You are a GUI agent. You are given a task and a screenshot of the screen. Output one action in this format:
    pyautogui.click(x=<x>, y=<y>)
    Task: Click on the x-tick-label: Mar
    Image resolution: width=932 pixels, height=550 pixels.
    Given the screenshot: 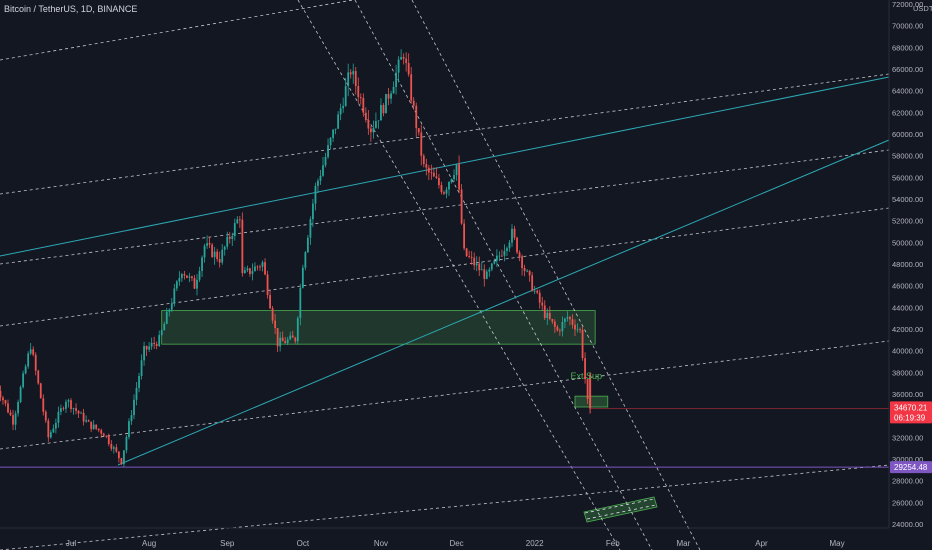 What is the action you would take?
    pyautogui.click(x=683, y=543)
    